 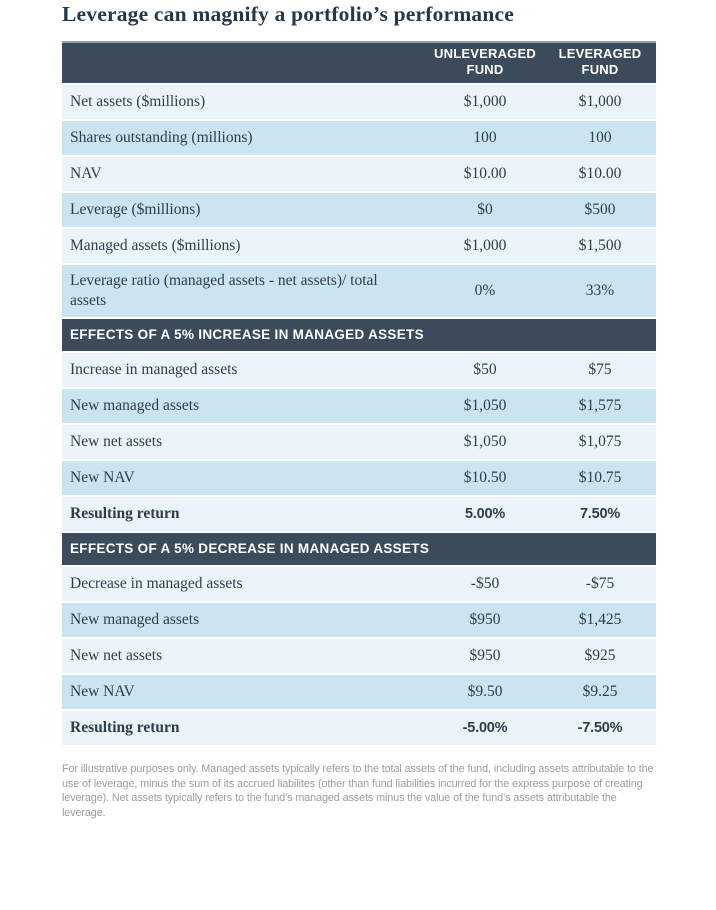 I want to click on unleveraged-value: -5.00%, so click(x=485, y=728).